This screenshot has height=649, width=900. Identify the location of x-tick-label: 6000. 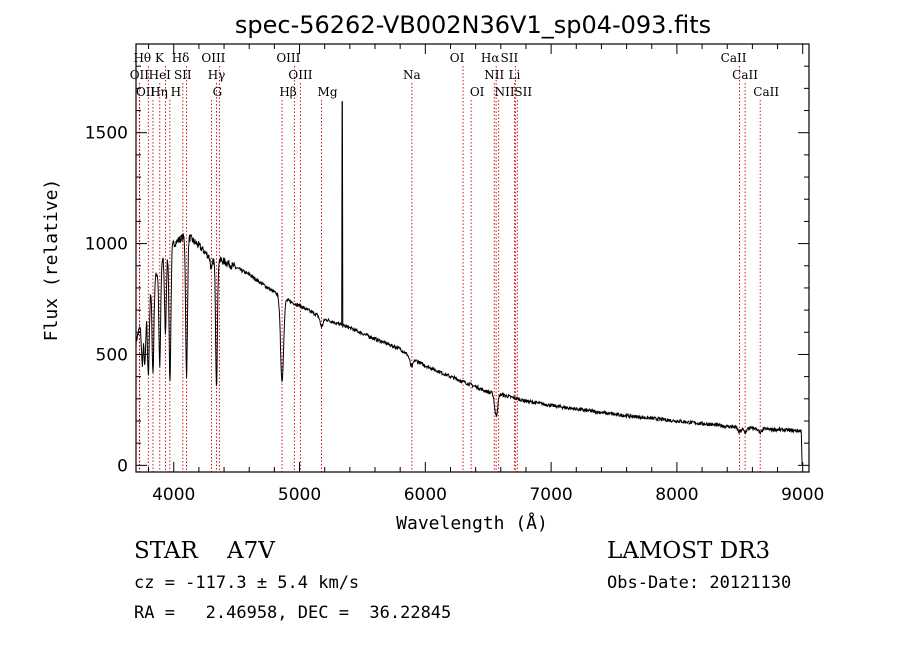
(425, 495).